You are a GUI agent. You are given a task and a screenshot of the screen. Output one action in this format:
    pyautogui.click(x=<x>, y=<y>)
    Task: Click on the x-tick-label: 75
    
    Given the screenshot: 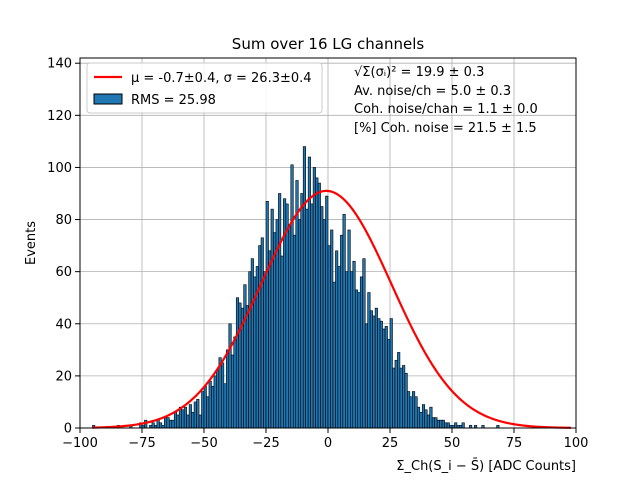 What is the action you would take?
    pyautogui.click(x=514, y=443)
    